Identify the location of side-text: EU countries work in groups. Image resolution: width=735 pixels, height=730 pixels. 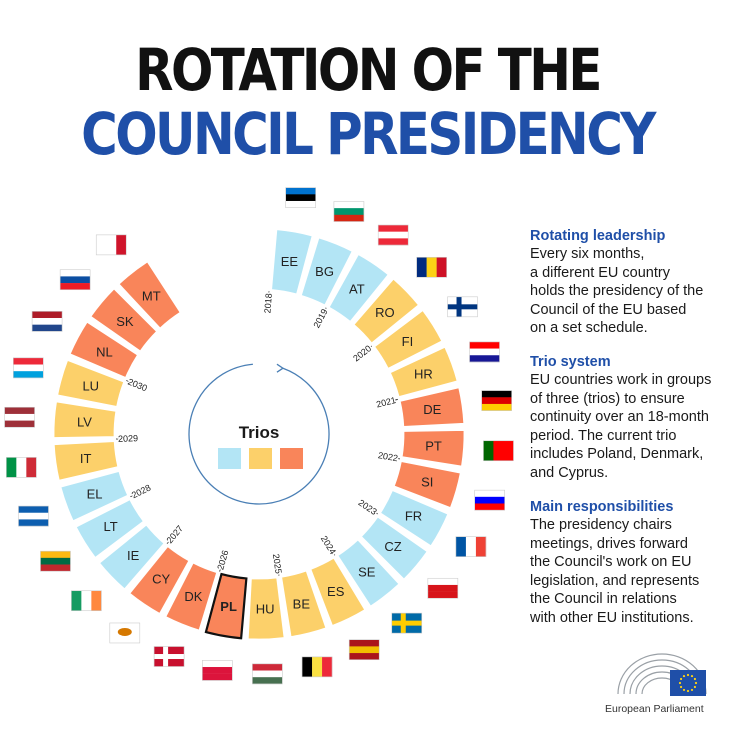
(621, 380).